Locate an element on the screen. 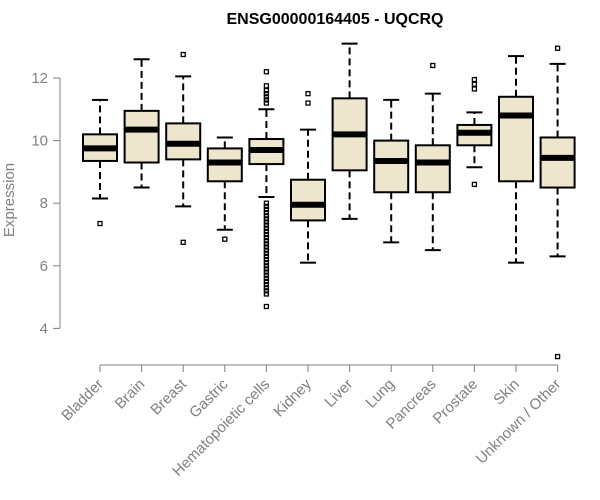 This screenshot has height=500, width=600. y-tick-label: 8 is located at coordinates (44, 203).